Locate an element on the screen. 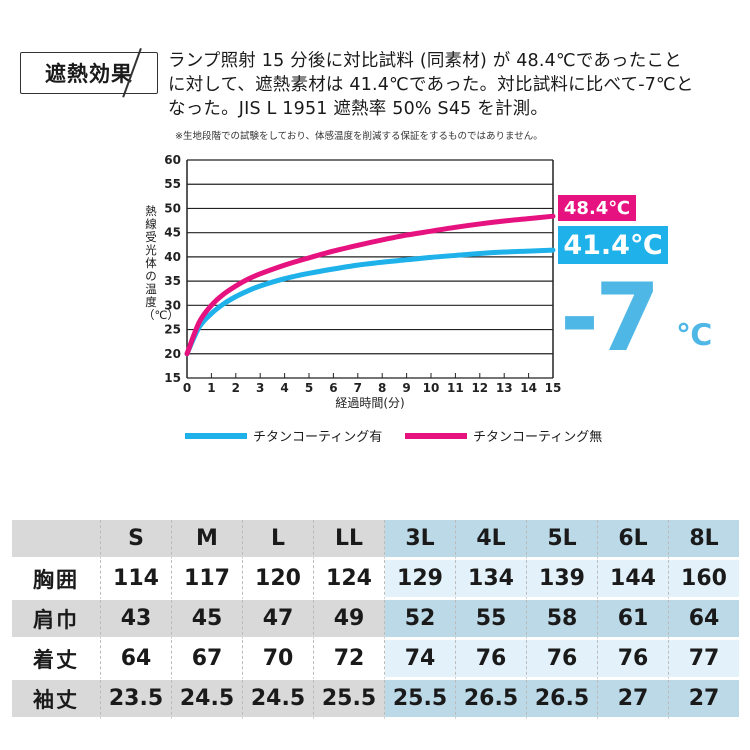 Image resolution: width=750 pixels, height=750 pixels. measurement-value: 52 is located at coordinates (420, 620).